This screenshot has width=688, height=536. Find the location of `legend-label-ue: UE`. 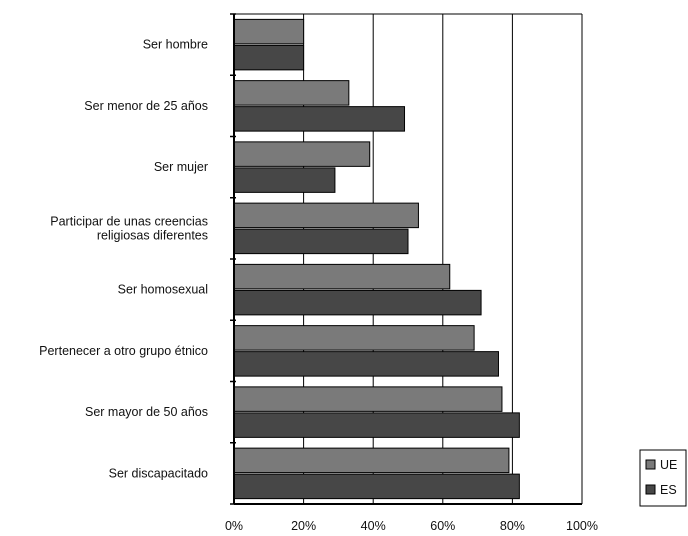

legend-label-ue: UE is located at coordinates (668, 465).